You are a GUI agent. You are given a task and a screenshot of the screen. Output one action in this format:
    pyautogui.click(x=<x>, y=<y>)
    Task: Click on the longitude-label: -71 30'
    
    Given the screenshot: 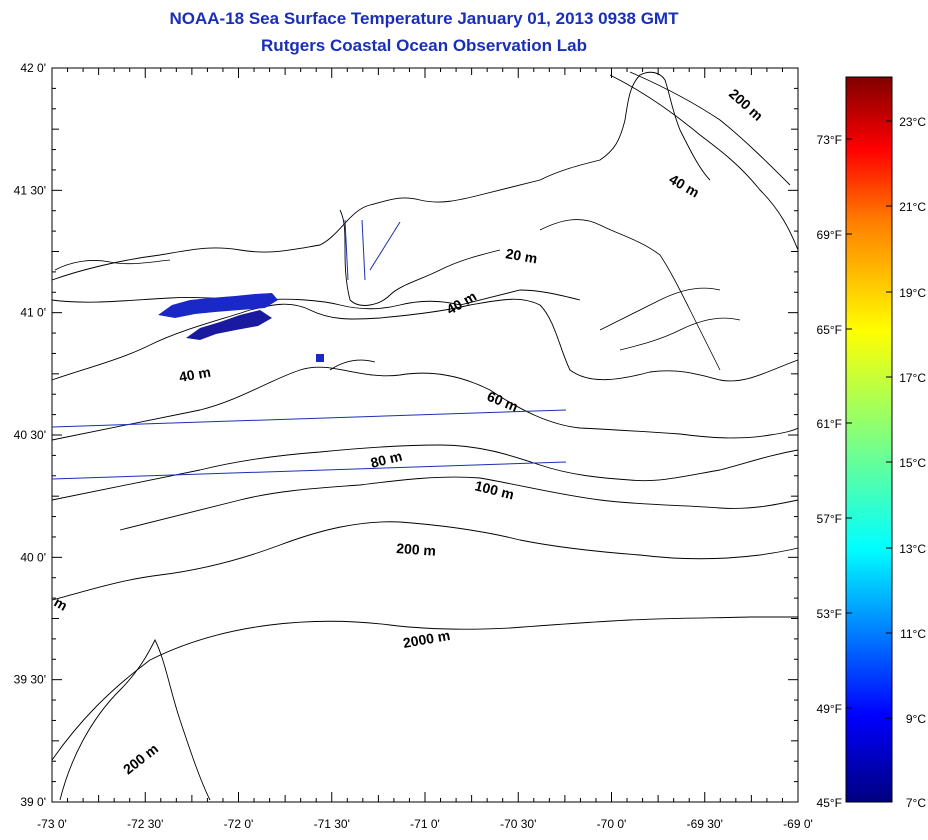 What is the action you would take?
    pyautogui.click(x=332, y=824)
    